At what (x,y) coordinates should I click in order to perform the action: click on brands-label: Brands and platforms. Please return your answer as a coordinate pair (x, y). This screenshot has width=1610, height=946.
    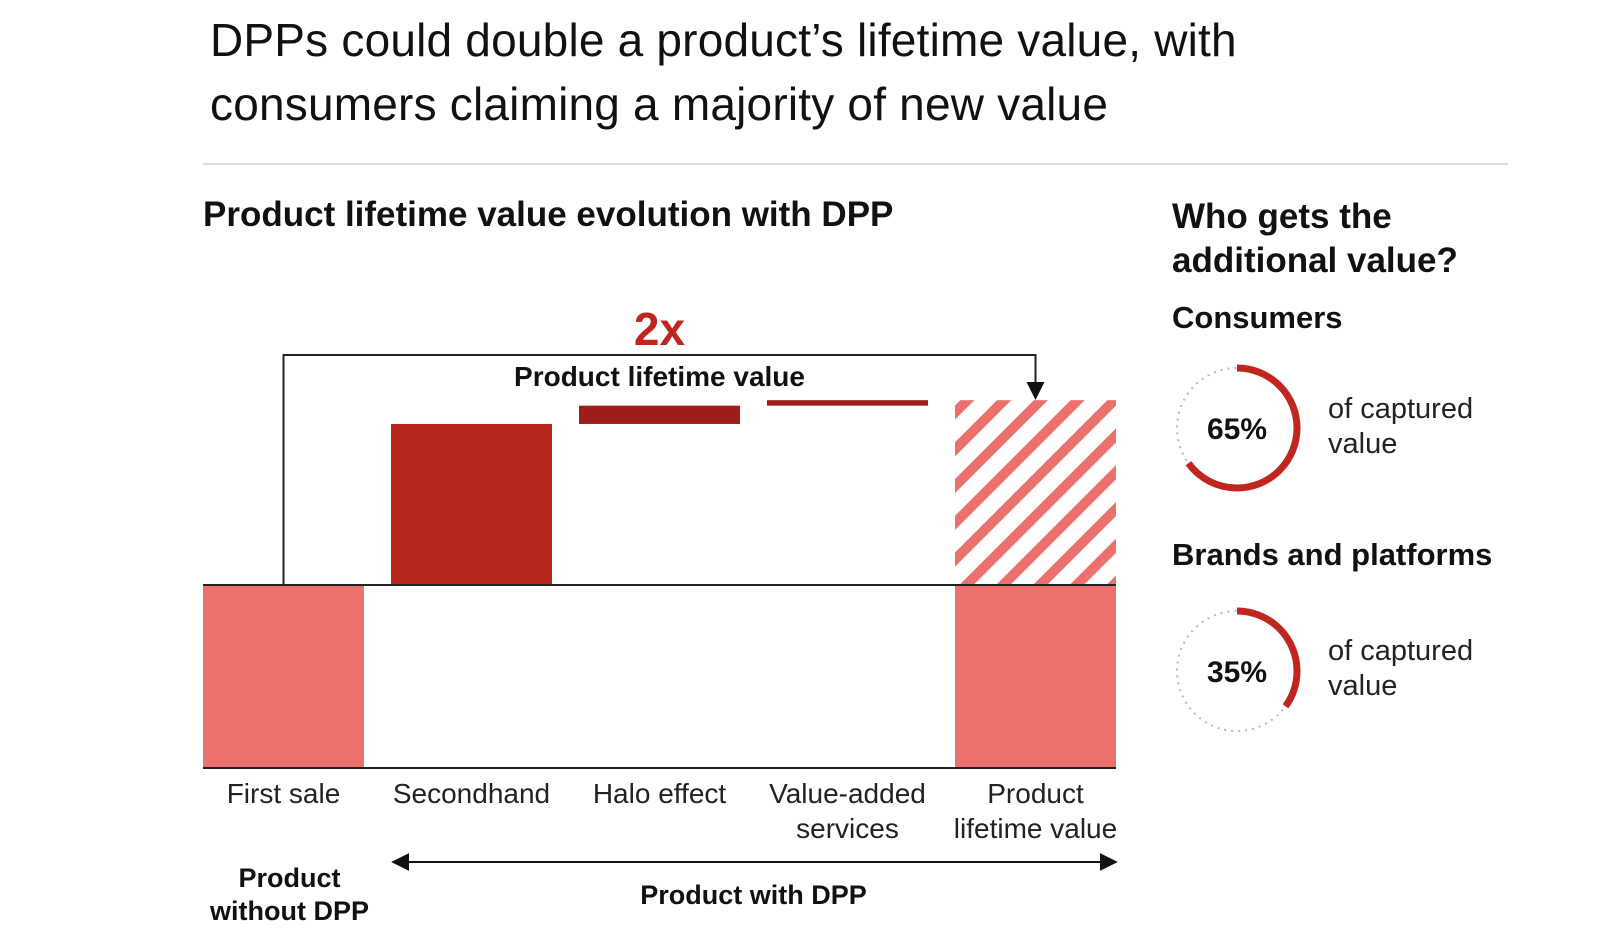
    Looking at the image, I should click on (1332, 554).